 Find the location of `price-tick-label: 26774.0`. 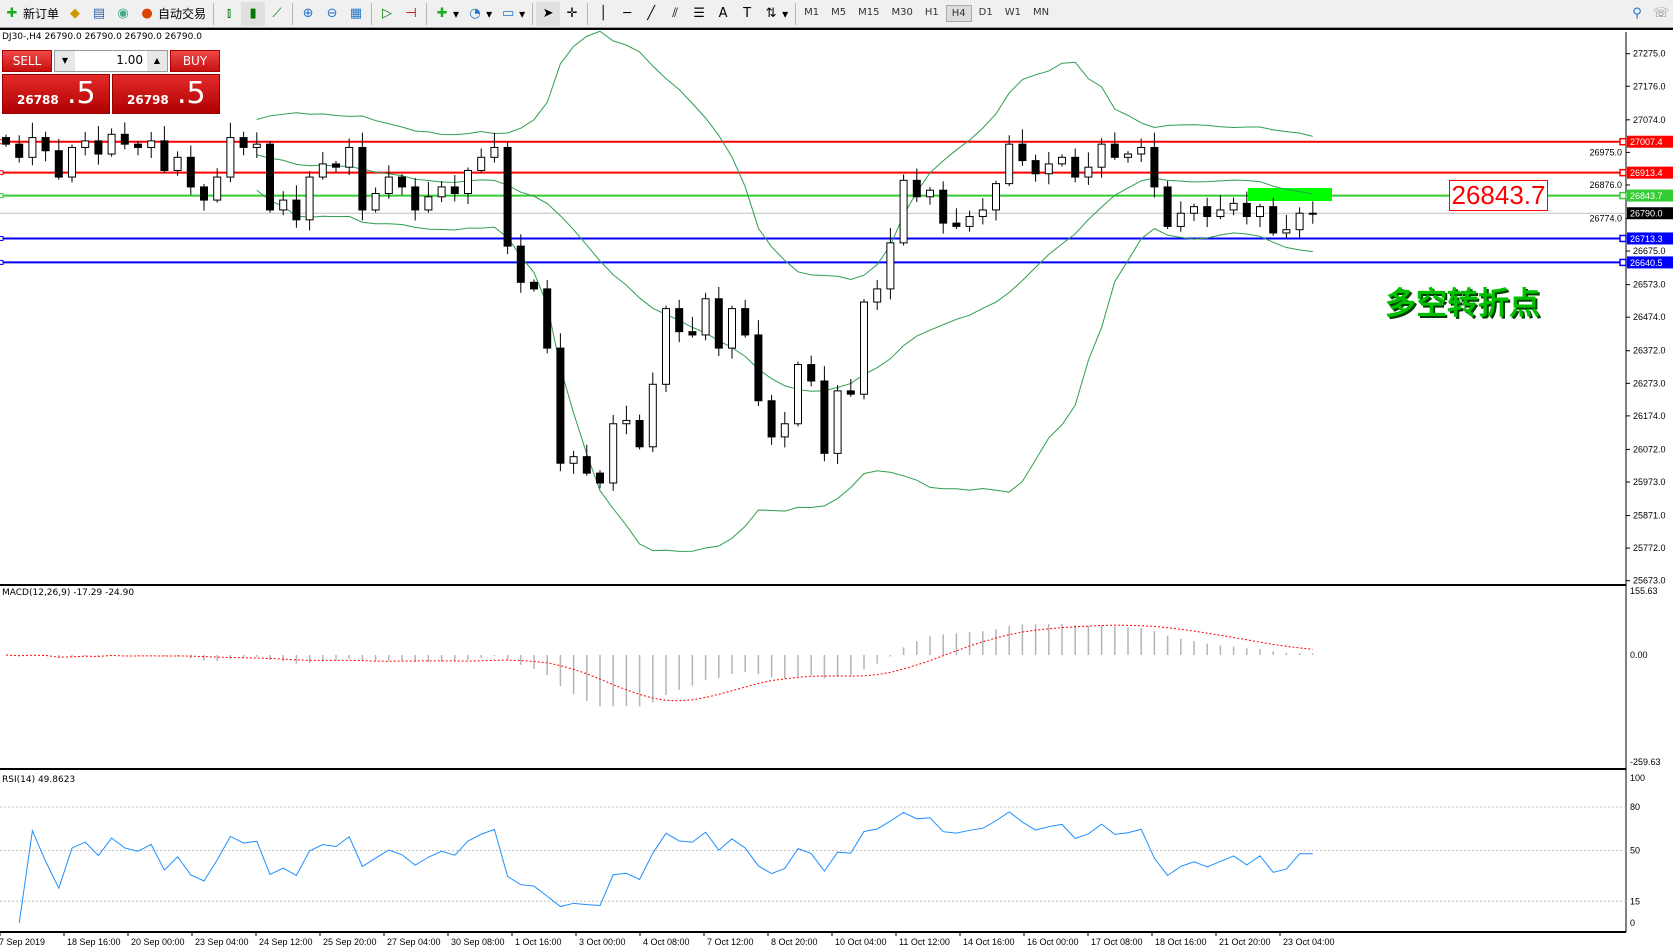

price-tick-label: 26774.0 is located at coordinates (1605, 219).